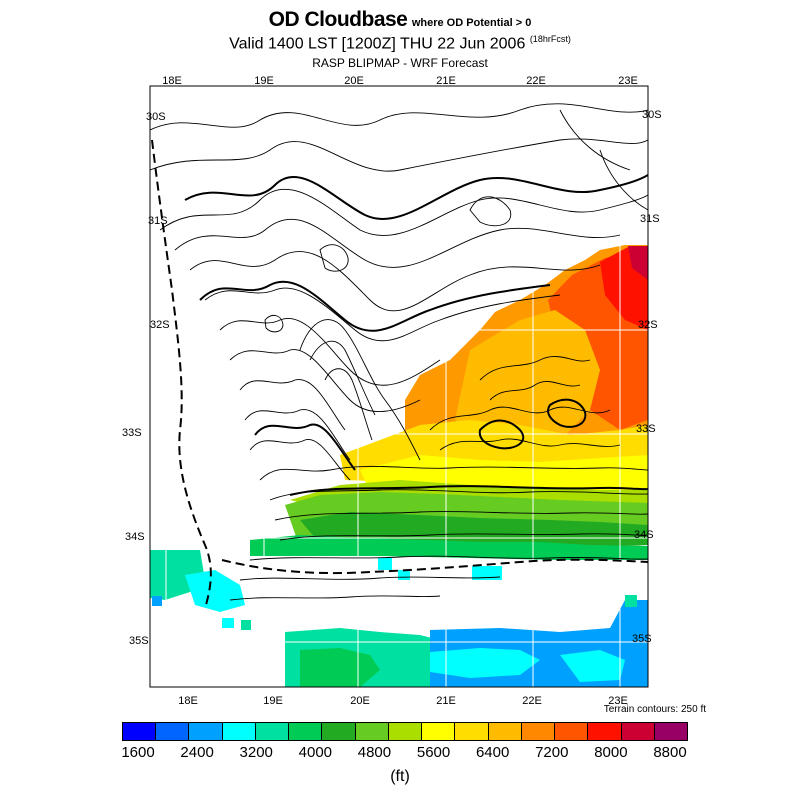 Image resolution: width=800 pixels, height=800 pixels. Describe the element at coordinates (377, 44) in the screenshot. I see `valid-time: Valid 1400 LST [1200Z] THU 22 Jun 2006` at that location.